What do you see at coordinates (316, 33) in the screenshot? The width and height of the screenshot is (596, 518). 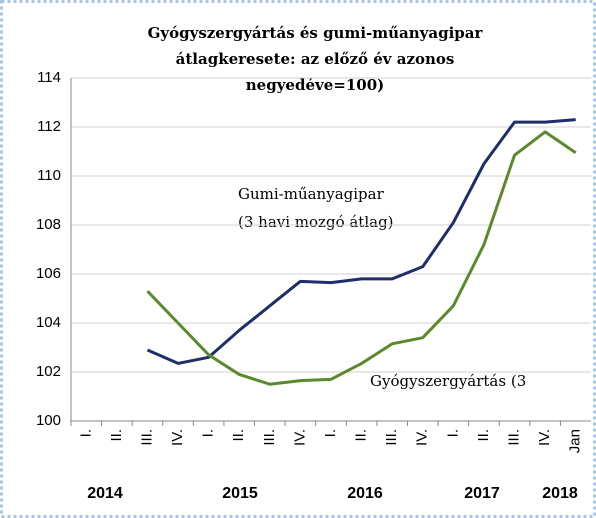 I see `chart-title: Gyógyszergyártás és gumi-műanyagipar` at bounding box center [316, 33].